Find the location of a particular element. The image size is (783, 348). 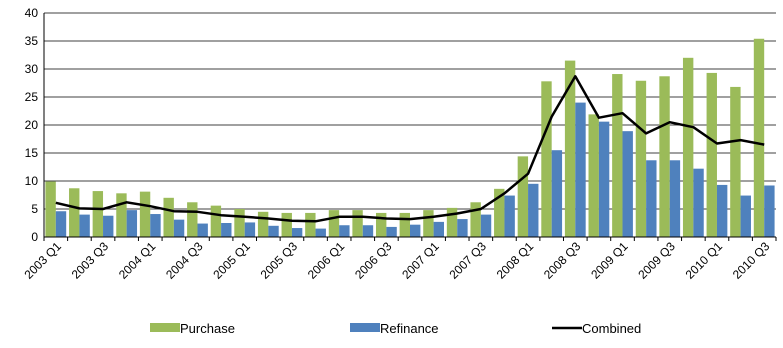

y-tick-label: 30 is located at coordinates (32, 69).